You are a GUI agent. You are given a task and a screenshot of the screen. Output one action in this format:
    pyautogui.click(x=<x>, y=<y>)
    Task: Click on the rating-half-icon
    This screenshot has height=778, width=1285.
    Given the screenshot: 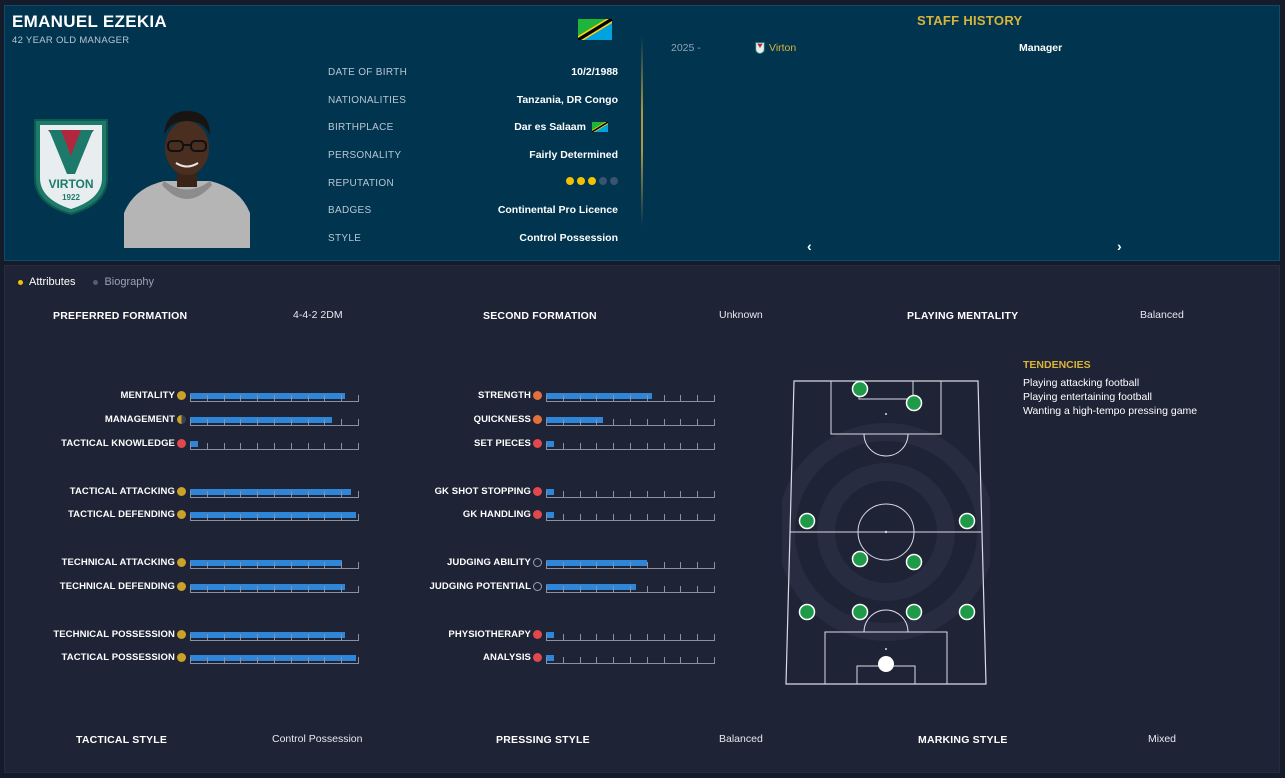 What is the action you would take?
    pyautogui.click(x=181, y=419)
    